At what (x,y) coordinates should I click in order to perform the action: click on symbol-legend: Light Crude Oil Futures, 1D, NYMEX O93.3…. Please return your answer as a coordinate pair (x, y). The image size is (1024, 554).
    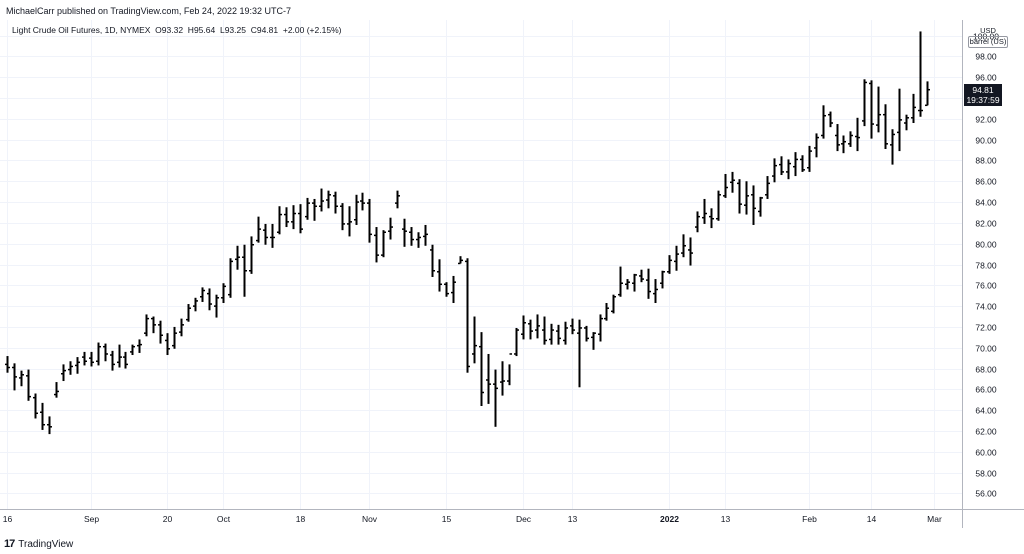
    Looking at the image, I should click on (176, 30).